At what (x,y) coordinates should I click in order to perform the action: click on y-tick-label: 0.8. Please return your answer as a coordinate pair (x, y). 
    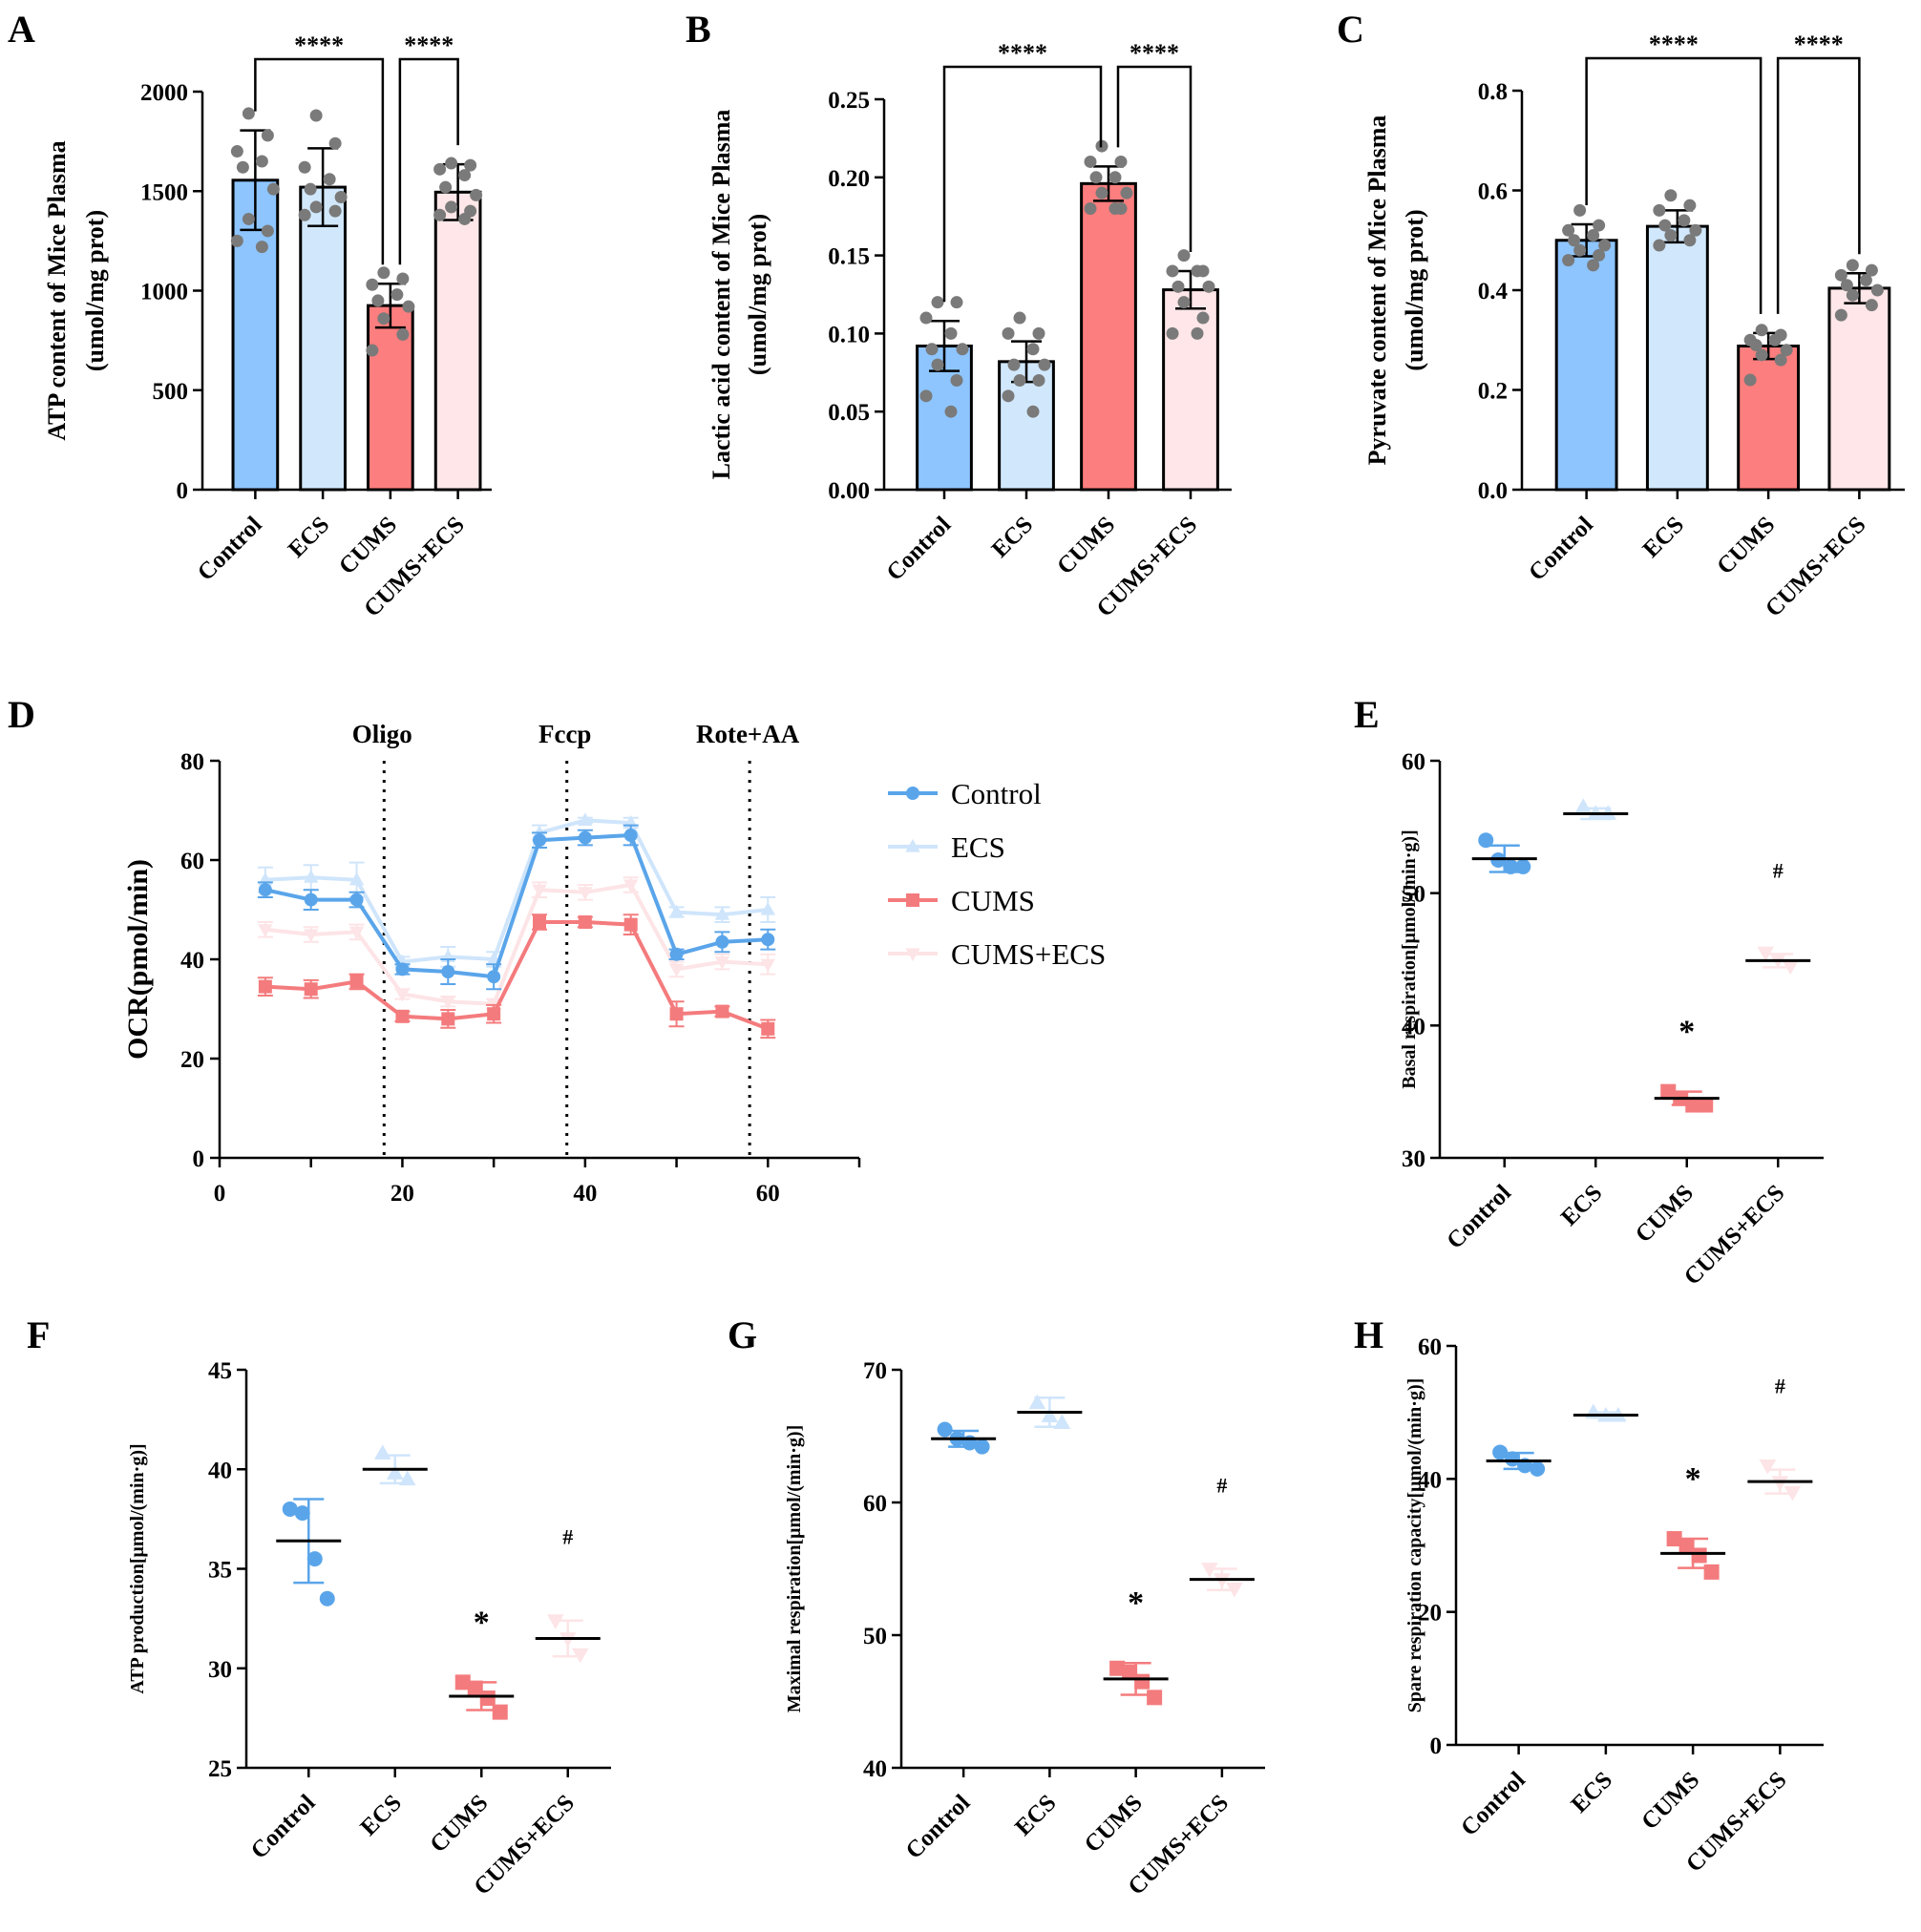
    Looking at the image, I should click on (1493, 92).